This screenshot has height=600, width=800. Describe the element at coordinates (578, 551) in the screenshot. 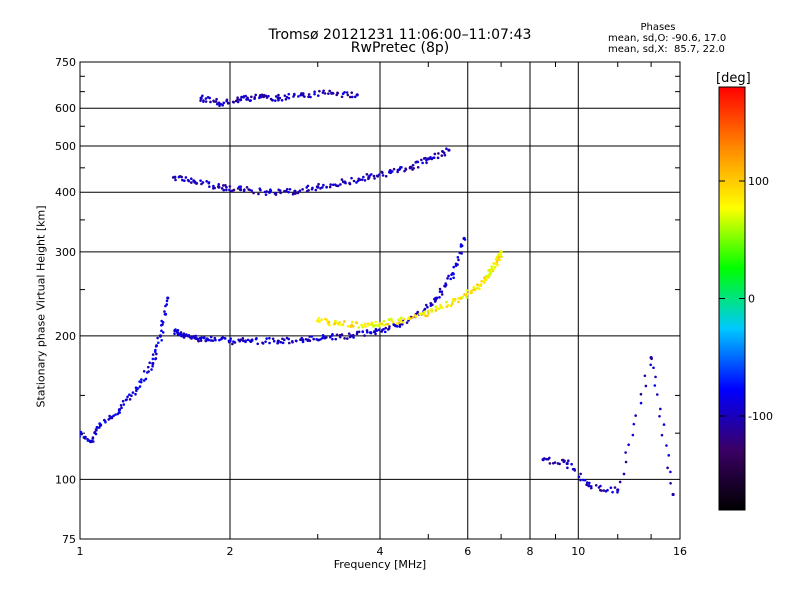

I see `x-tick-label: 10` at that location.